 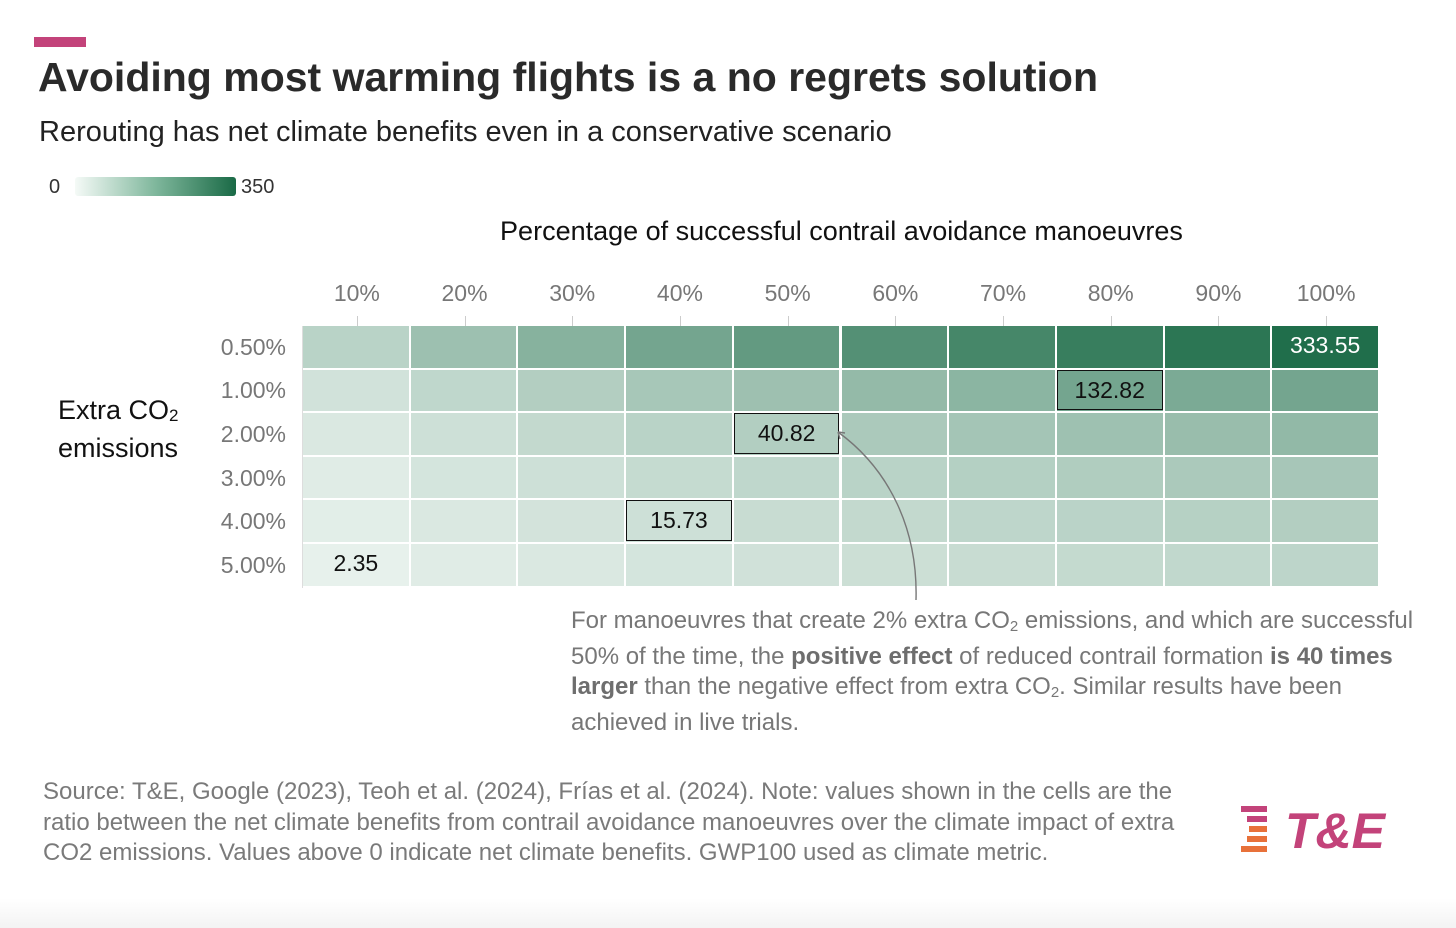 I want to click on cell-value-label: 132.82, so click(x=1109, y=390).